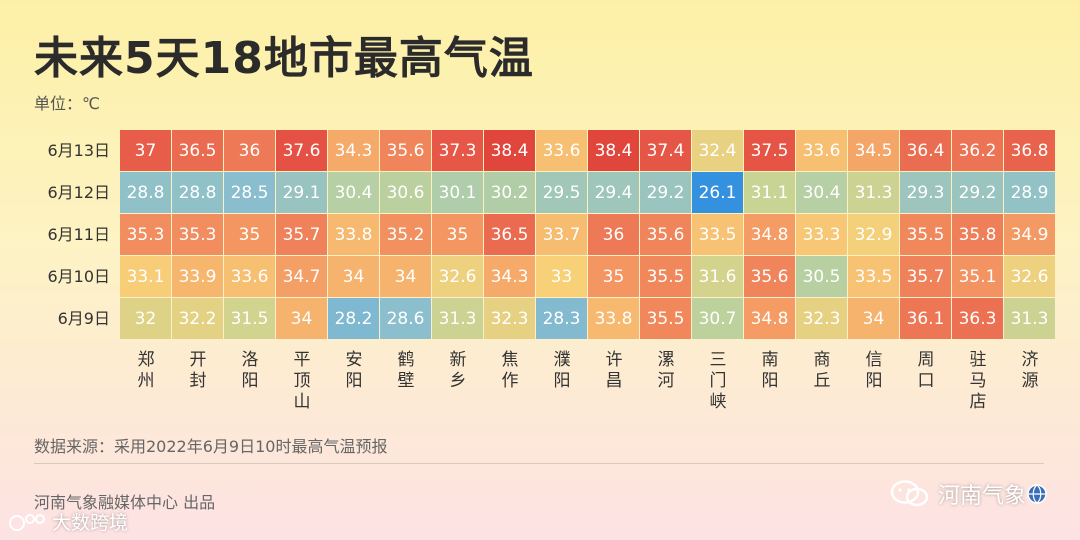  I want to click on heatmap-cell: 32.4, so click(717, 150).